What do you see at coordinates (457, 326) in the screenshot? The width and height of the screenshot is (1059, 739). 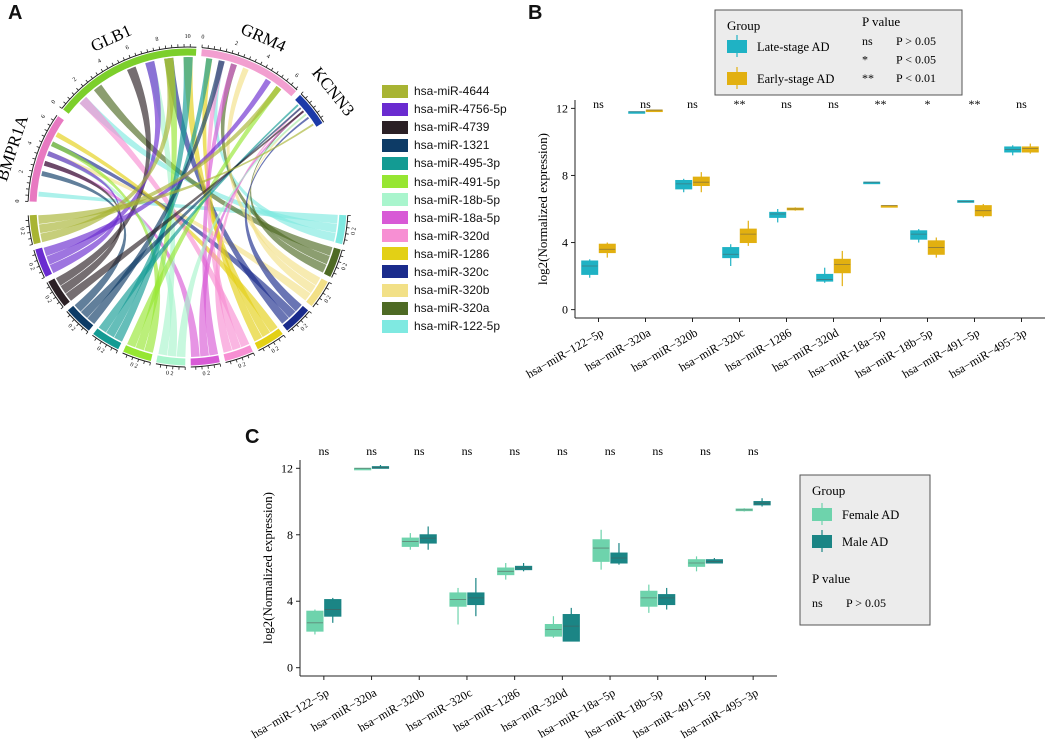 I see `legend-label: hsa-miR-122-5p` at bounding box center [457, 326].